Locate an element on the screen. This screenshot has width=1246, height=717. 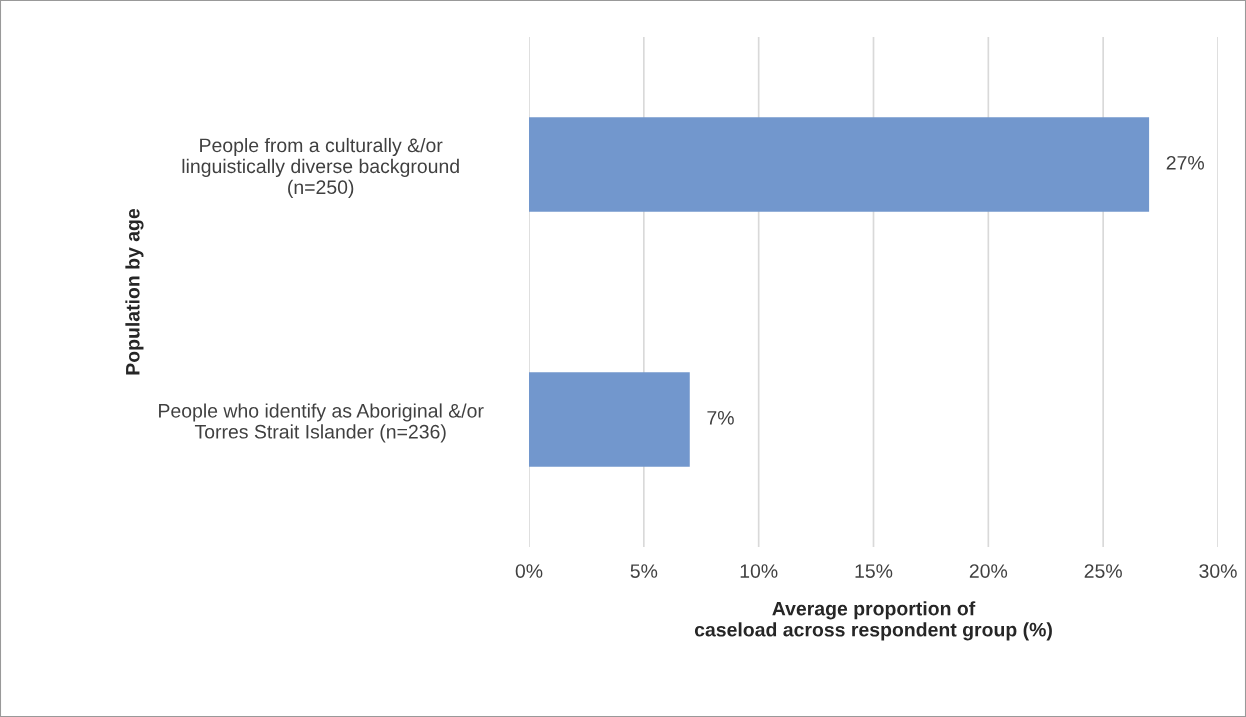
x-tick-label: 10% is located at coordinates (759, 571).